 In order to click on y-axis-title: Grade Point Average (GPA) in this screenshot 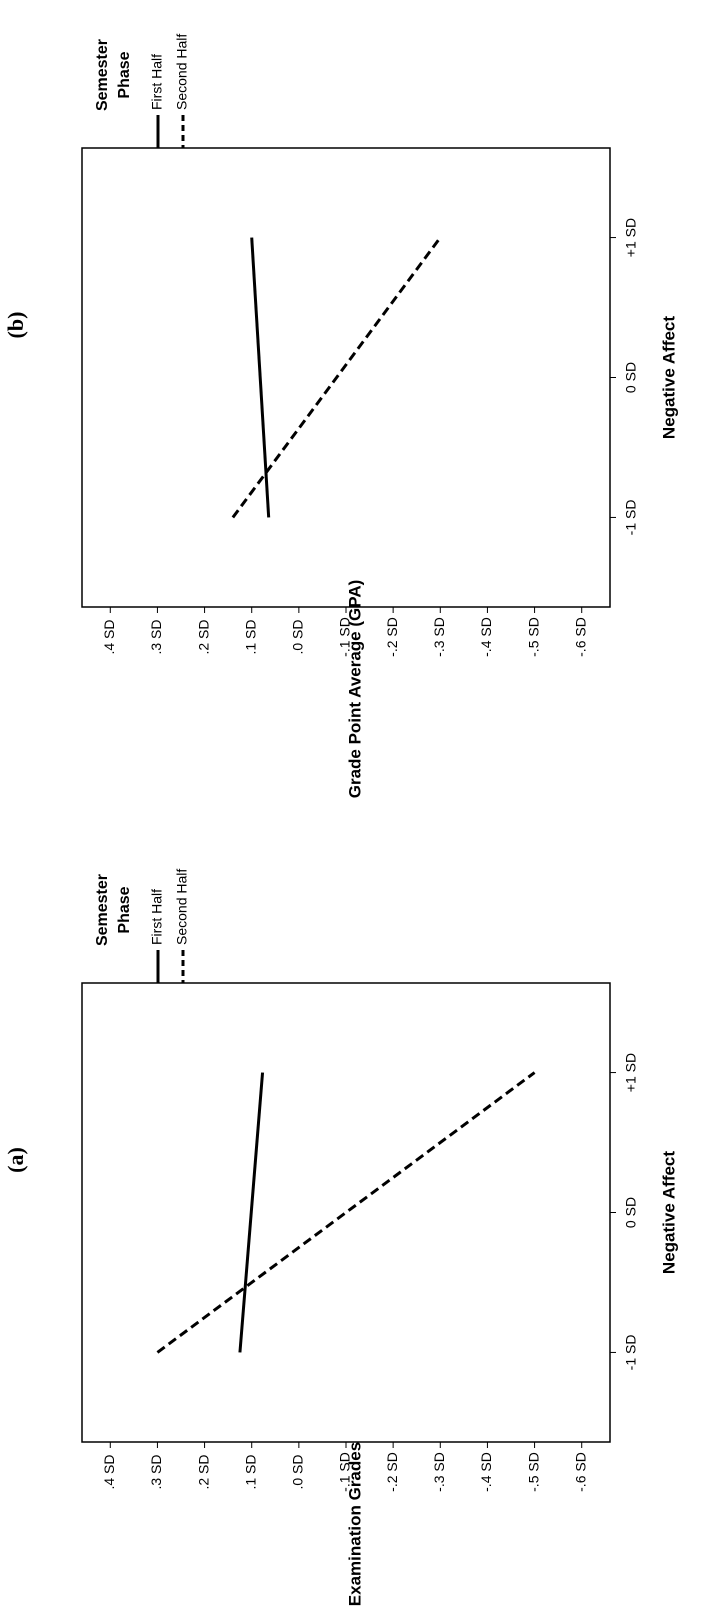, I will do `click(354, 689)`.